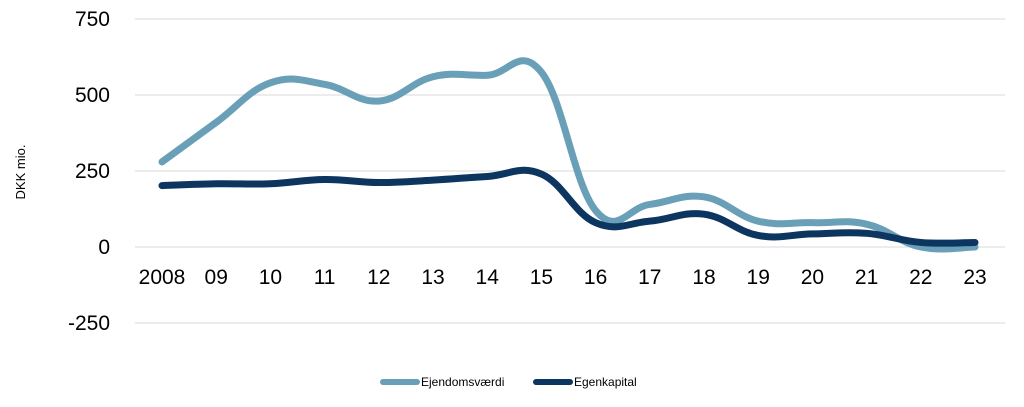 The image size is (1024, 407). I want to click on x-tick-label: 13, so click(432, 277).